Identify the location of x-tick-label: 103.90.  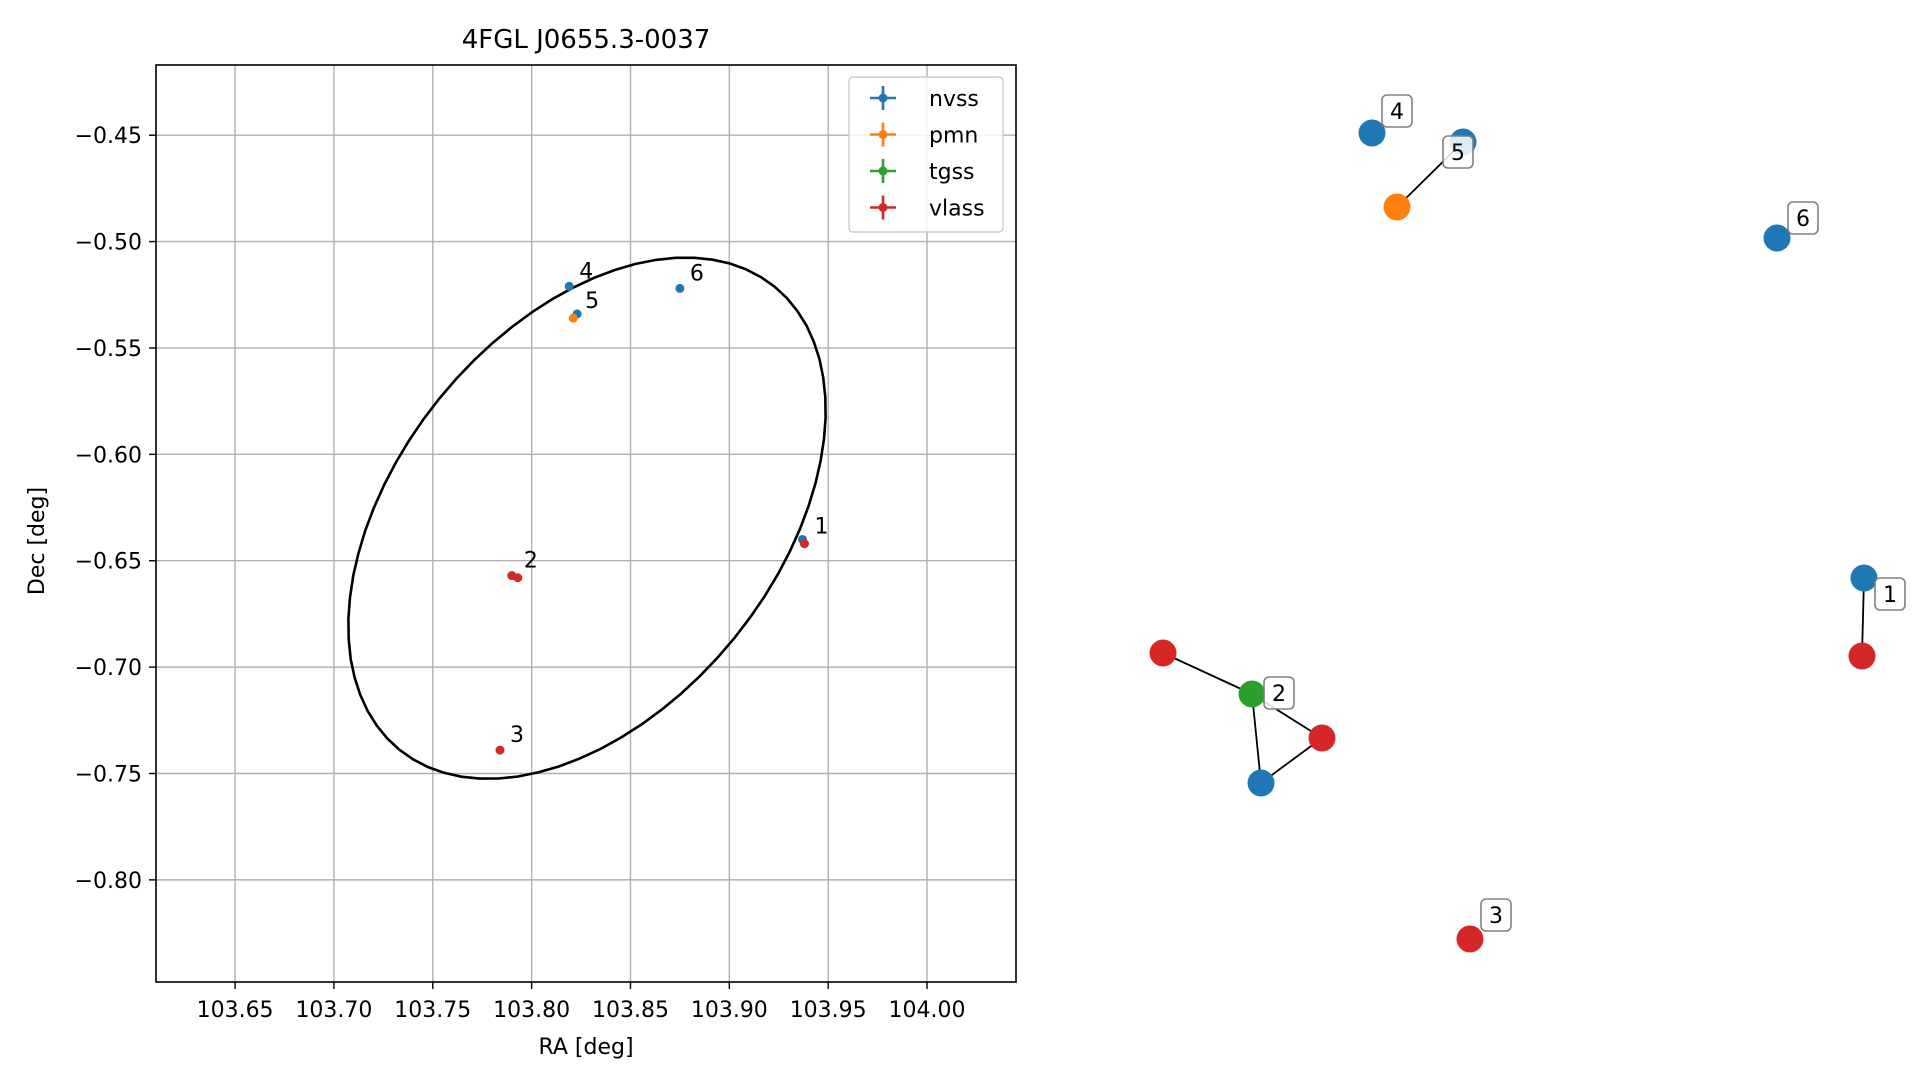
(729, 1010).